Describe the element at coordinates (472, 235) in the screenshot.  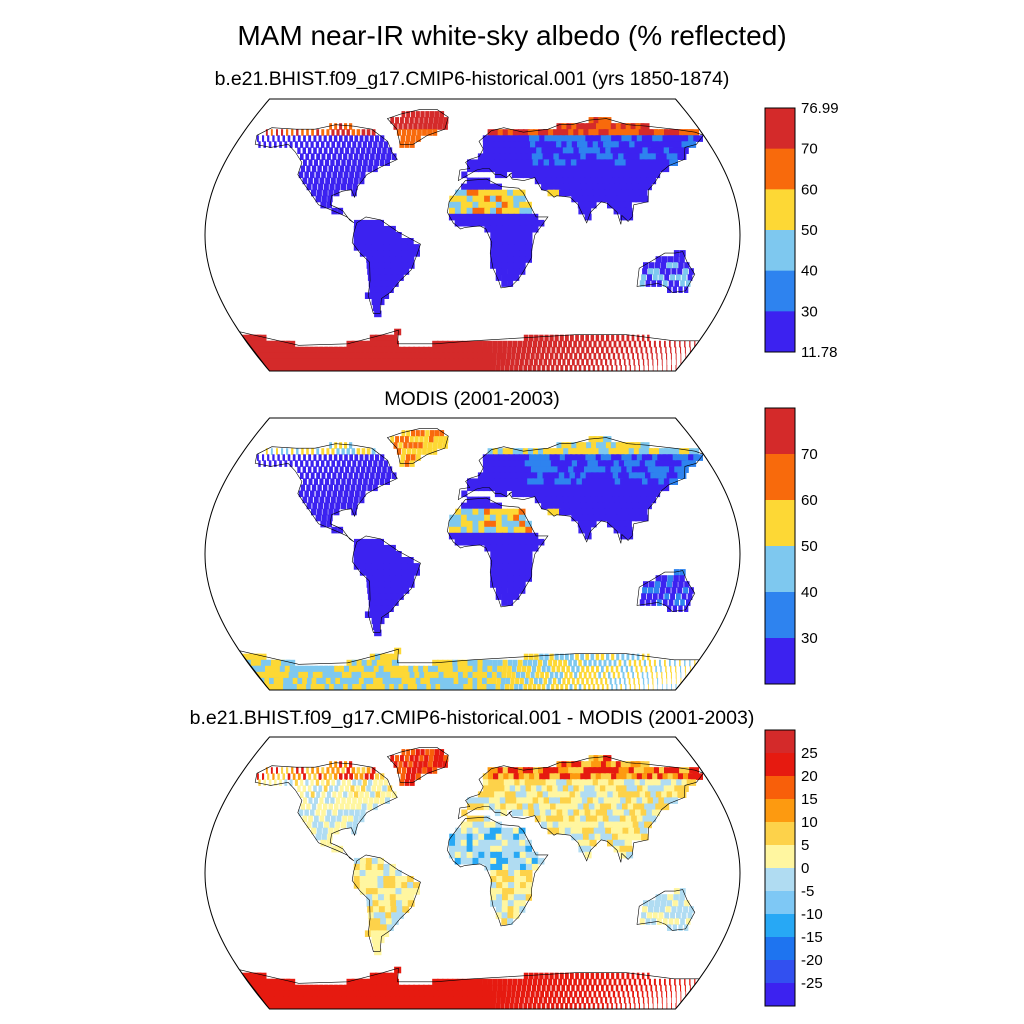
I see `map-model-albedo` at that location.